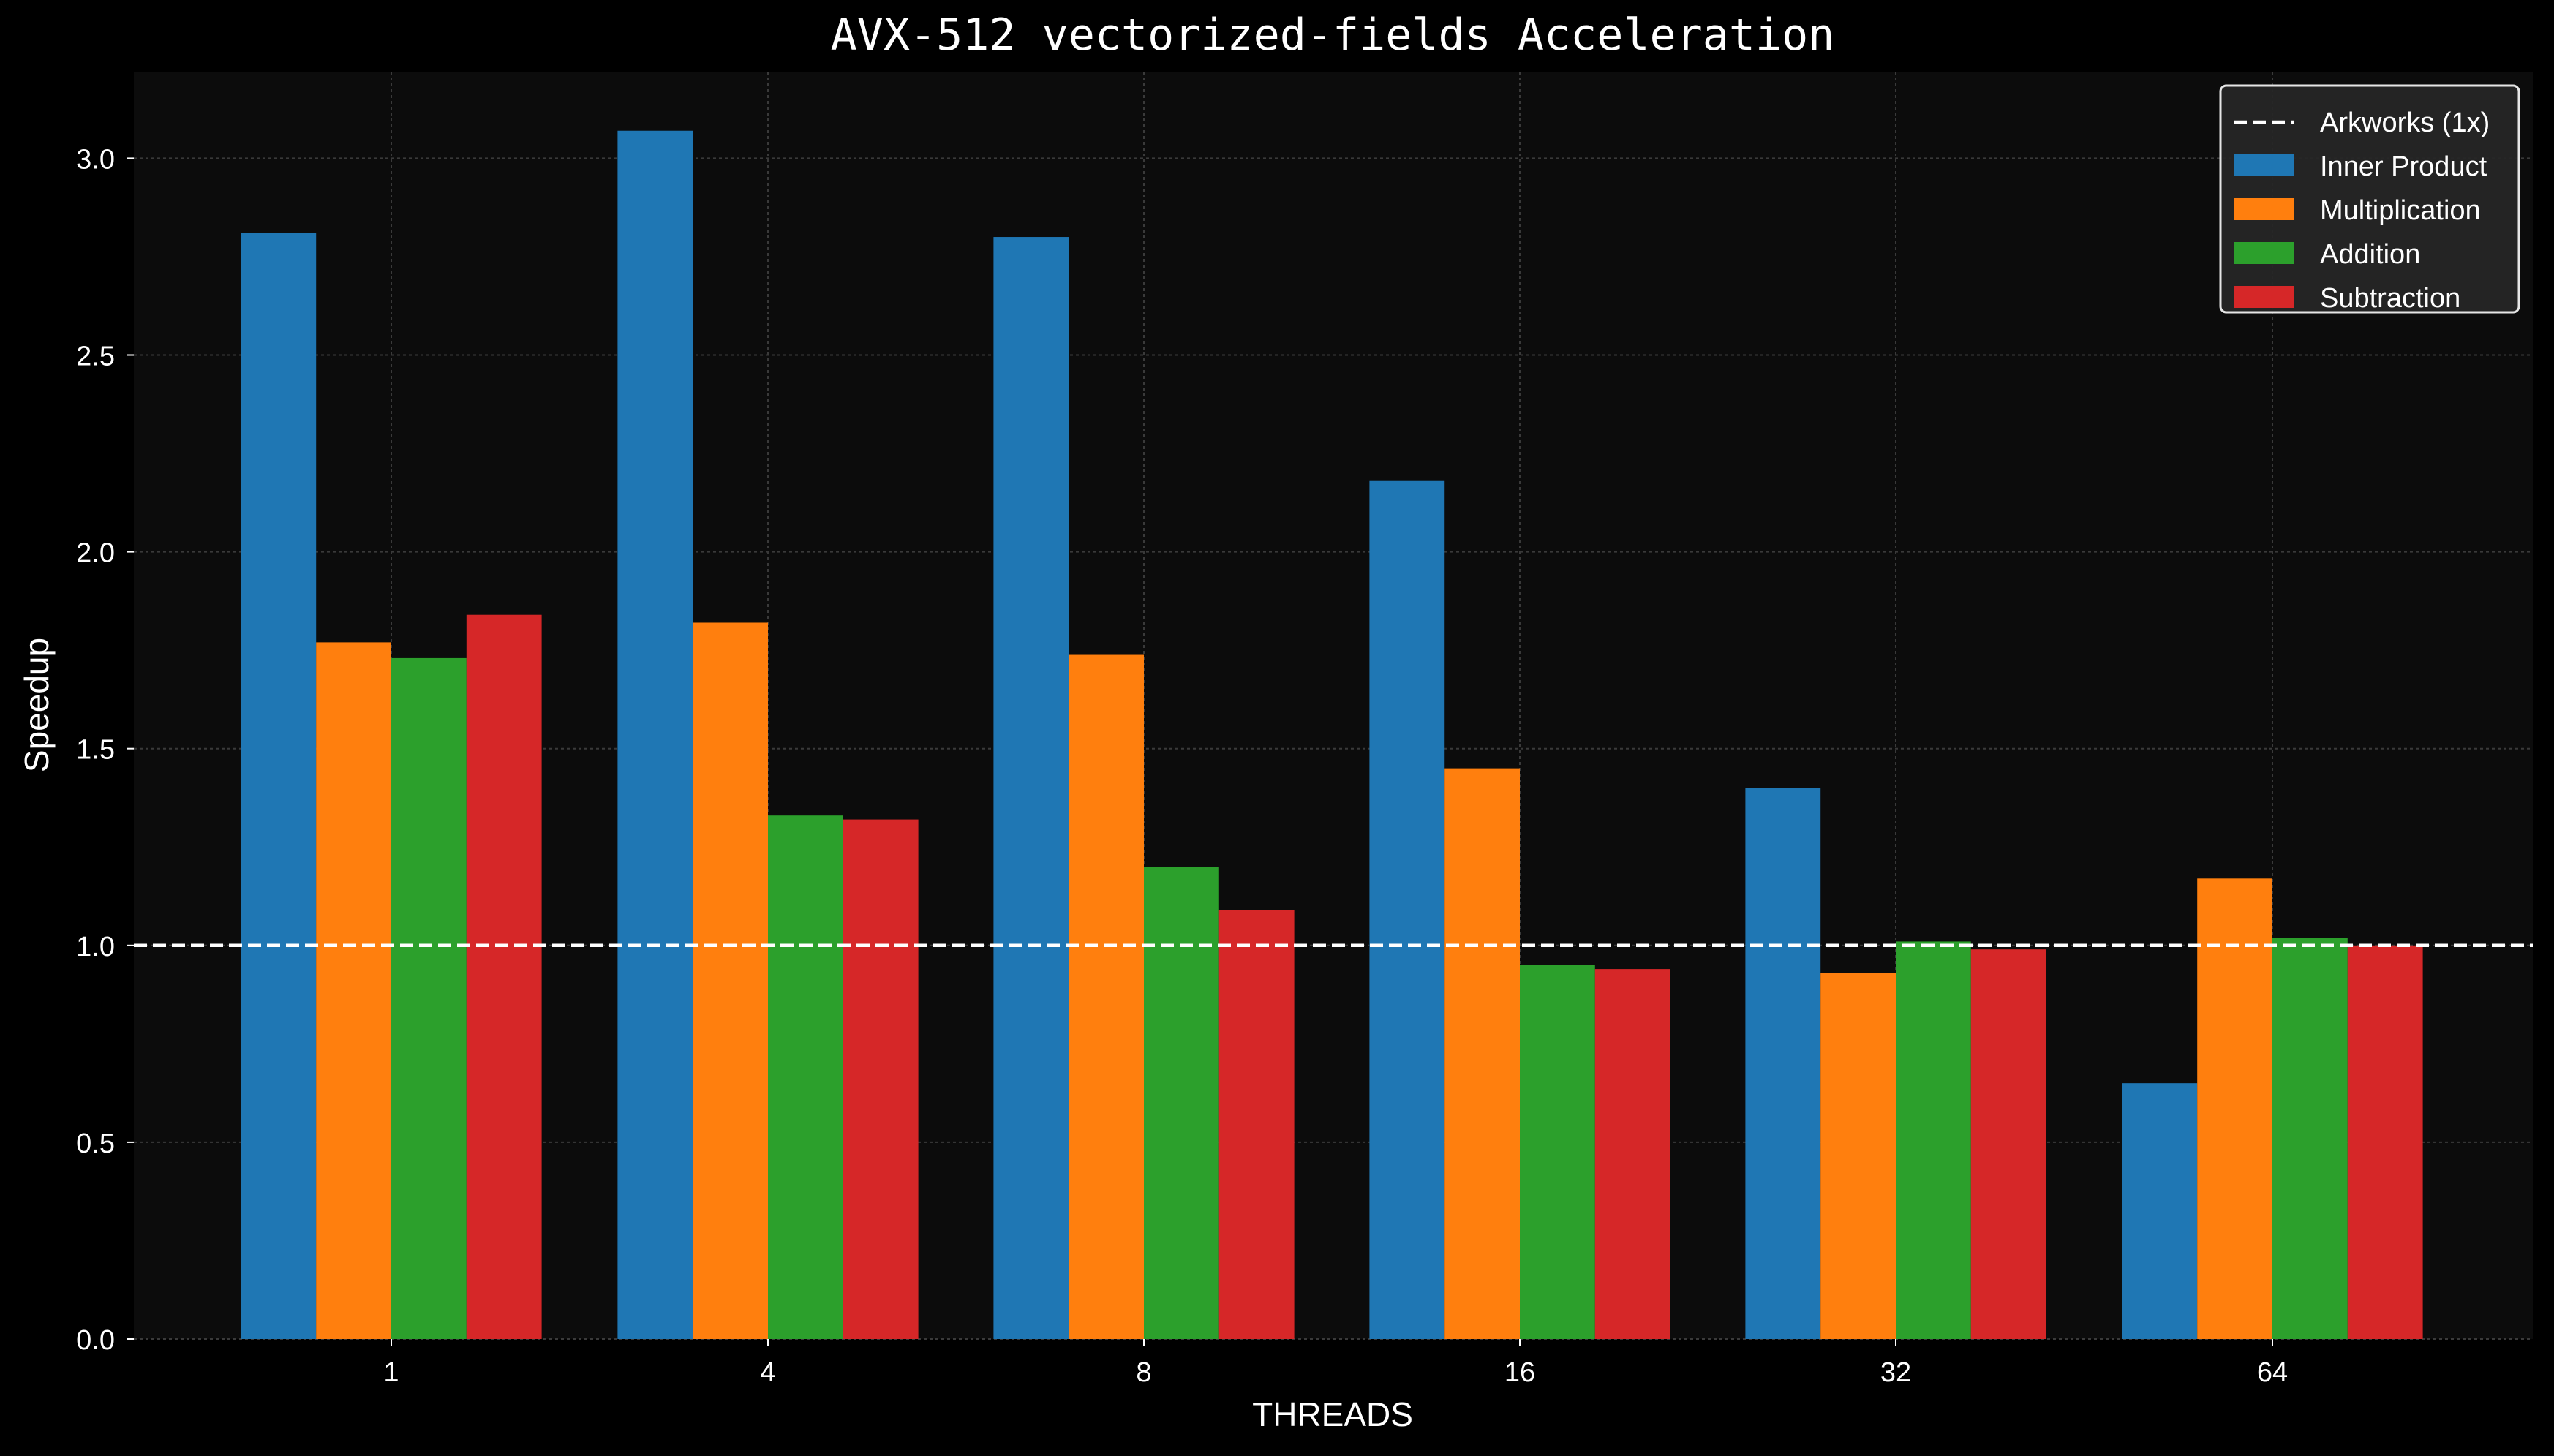 Image resolution: width=2554 pixels, height=1456 pixels. Describe the element at coordinates (95, 159) in the screenshot. I see `y-tick-label: 3.0` at that location.